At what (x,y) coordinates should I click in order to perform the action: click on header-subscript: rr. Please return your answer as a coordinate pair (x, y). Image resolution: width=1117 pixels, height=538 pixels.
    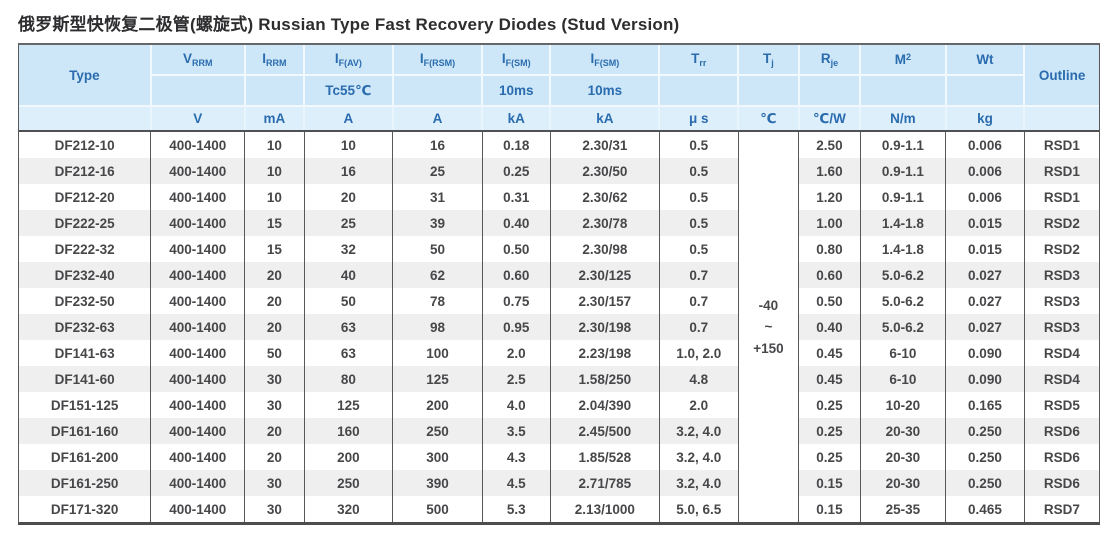
    Looking at the image, I should click on (703, 63).